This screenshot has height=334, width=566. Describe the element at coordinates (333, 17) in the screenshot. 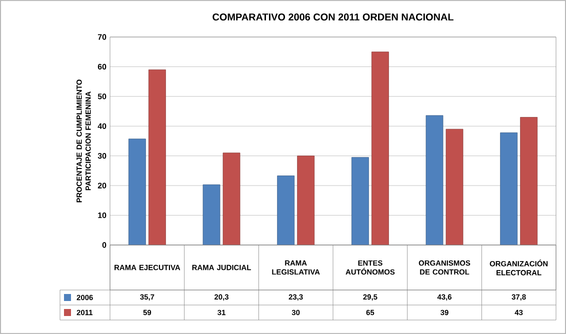

I see `chart-title: COMPARATIVO 2006 CON 2011 ORDEN NACIONAL` at that location.